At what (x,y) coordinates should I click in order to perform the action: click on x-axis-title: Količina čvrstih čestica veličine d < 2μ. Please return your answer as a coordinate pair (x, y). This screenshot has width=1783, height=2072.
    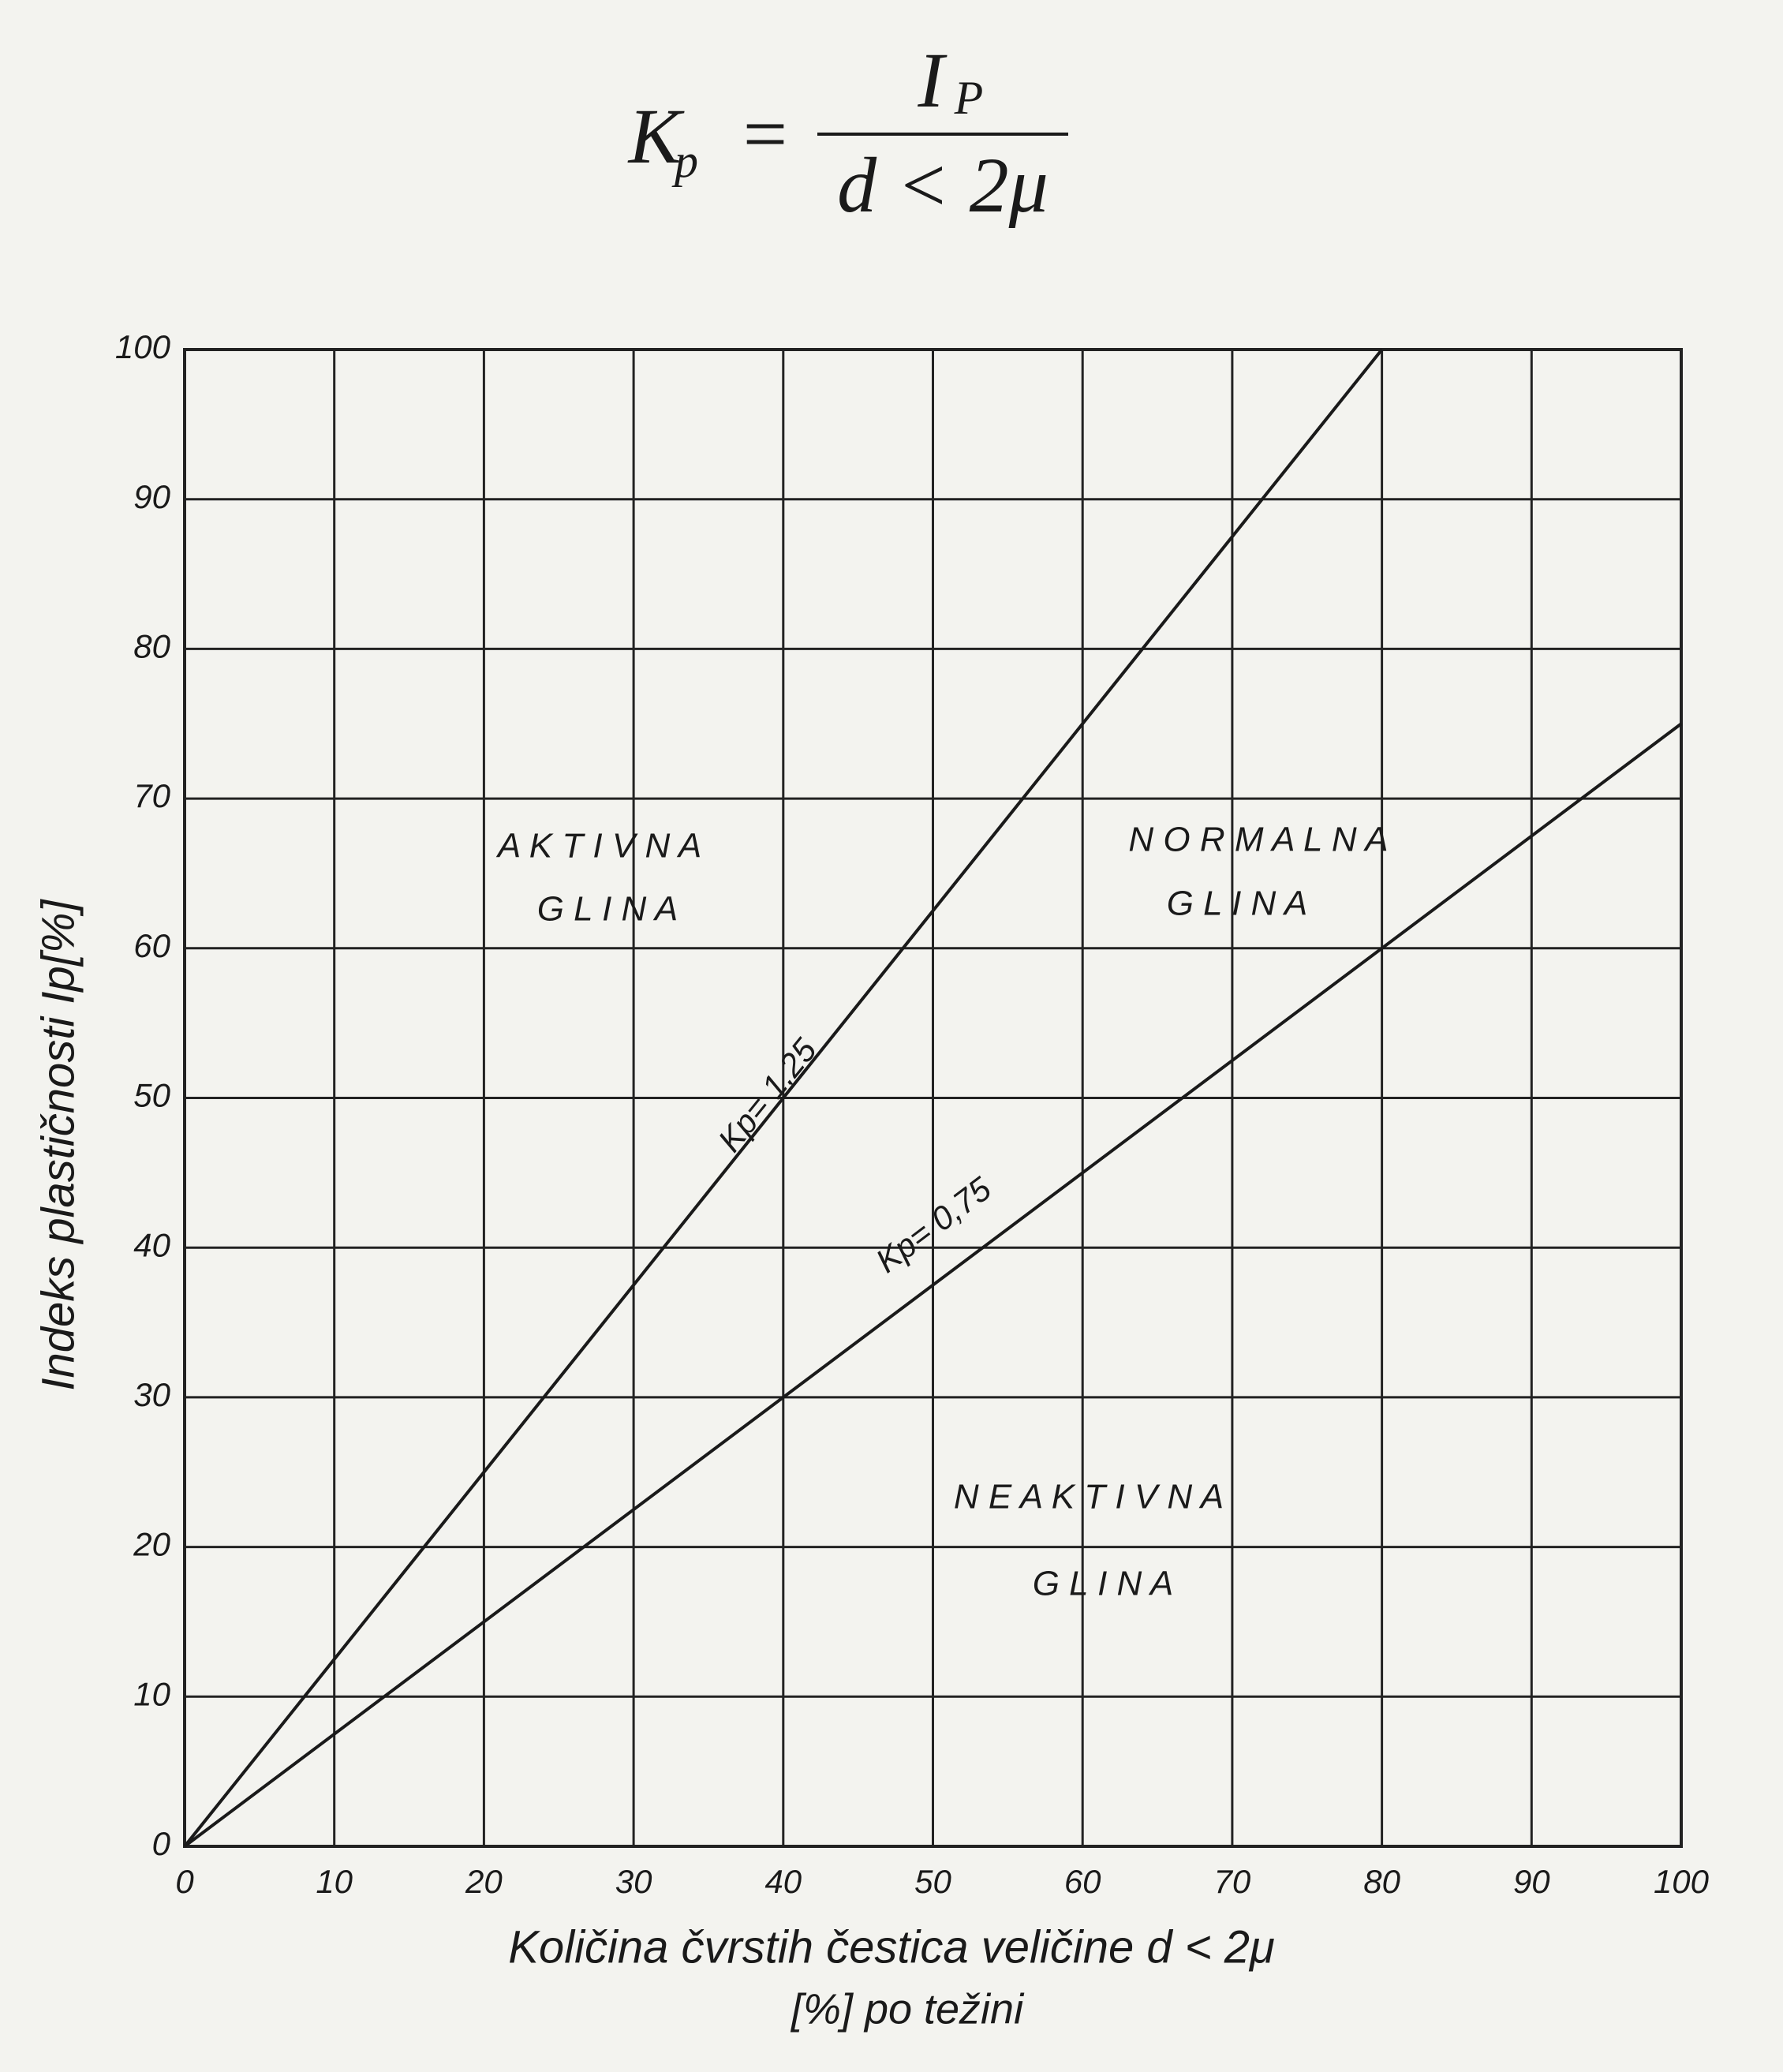
    Looking at the image, I should click on (891, 1947).